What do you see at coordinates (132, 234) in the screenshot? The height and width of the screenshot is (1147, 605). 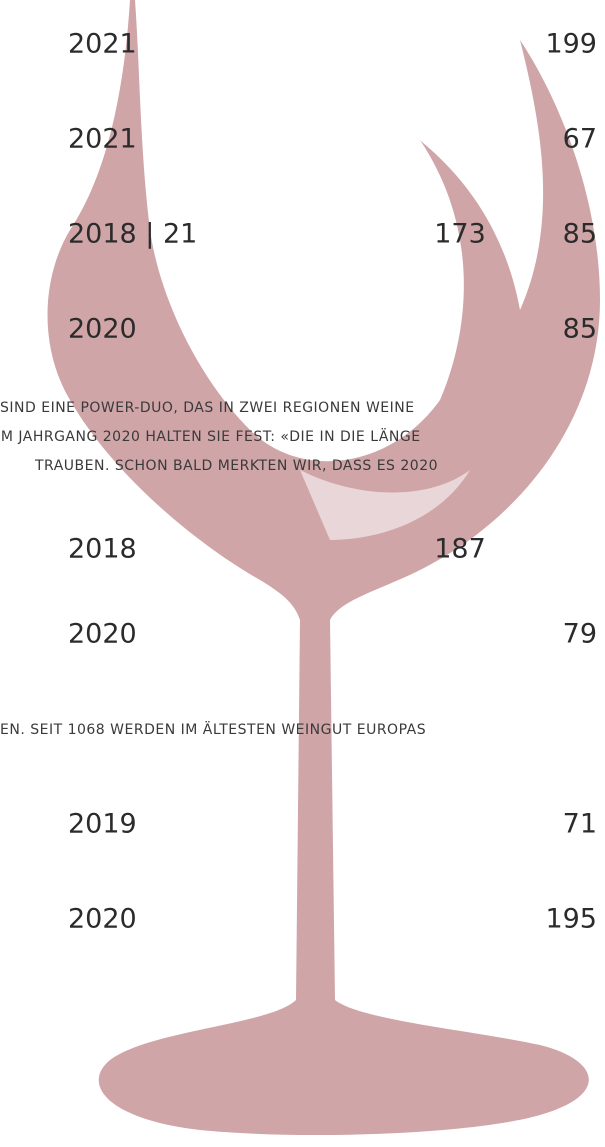 I see `year: 2018 | 21` at bounding box center [132, 234].